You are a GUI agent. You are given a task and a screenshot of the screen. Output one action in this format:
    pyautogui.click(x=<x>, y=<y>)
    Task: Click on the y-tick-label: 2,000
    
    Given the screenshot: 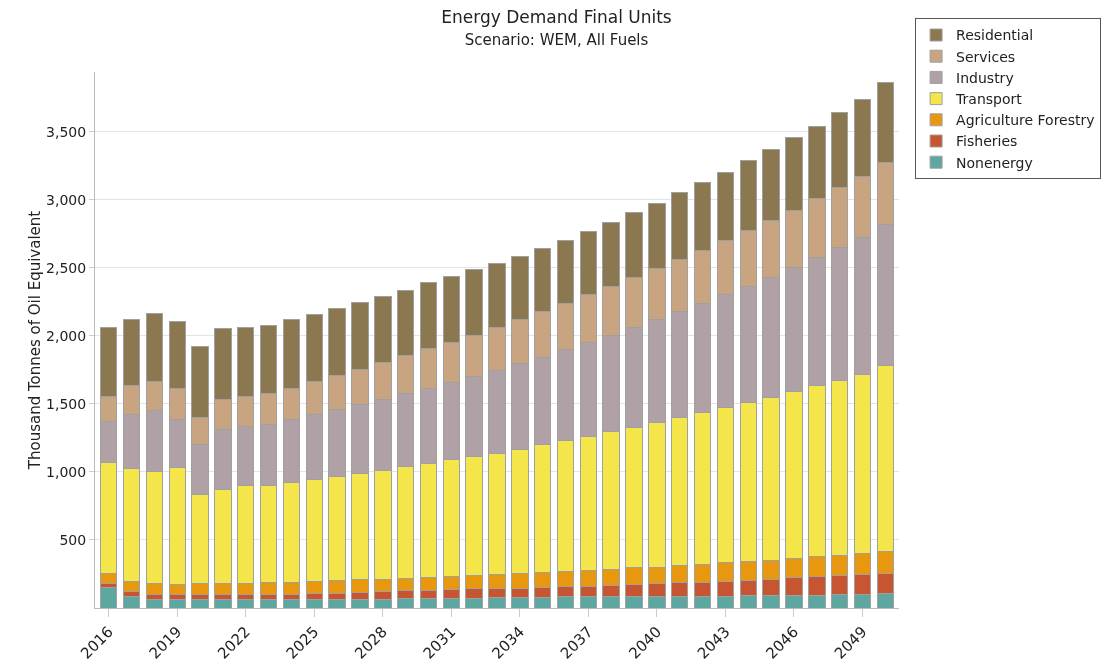 What is the action you would take?
    pyautogui.click(x=66, y=335)
    